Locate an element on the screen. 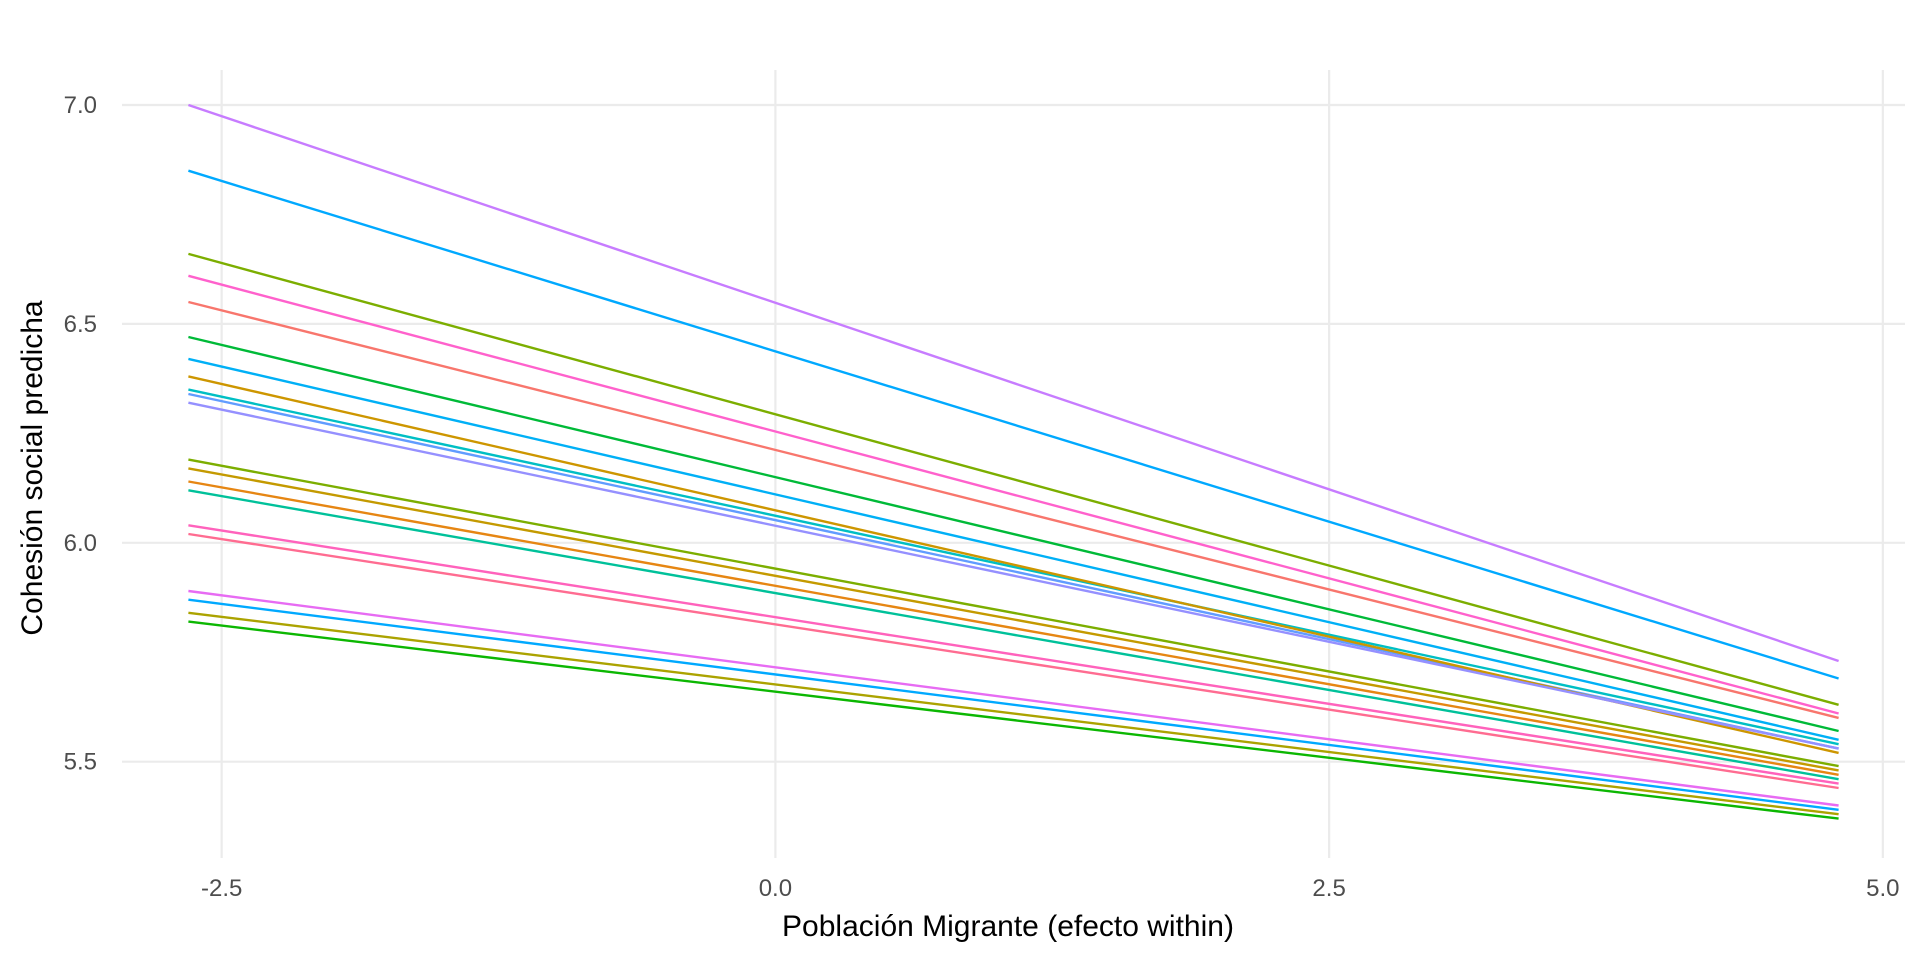 The height and width of the screenshot is (960, 1920). x-axis-title: Población Migrante (efecto within) is located at coordinates (1008, 926).